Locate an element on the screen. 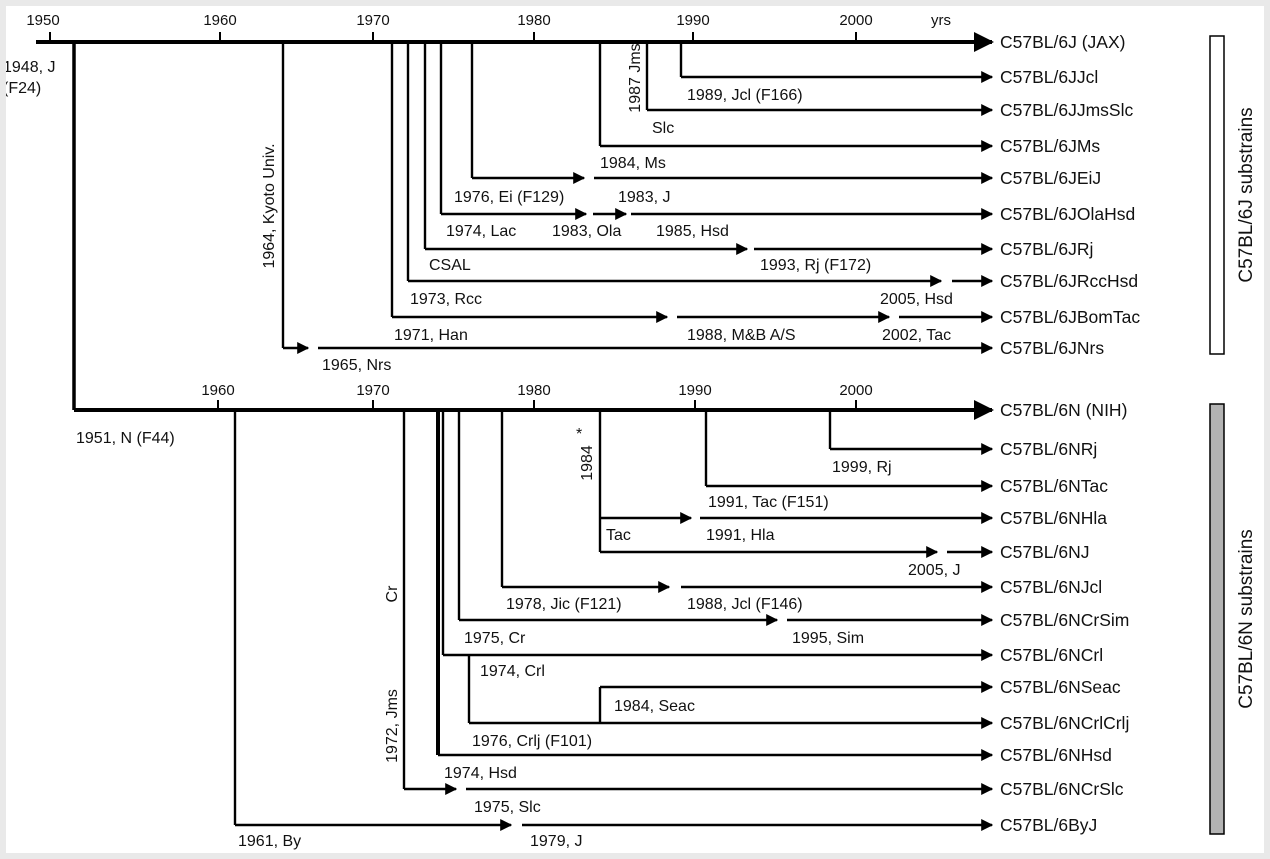  substrain-label: C57BL/6JRj is located at coordinates (1046, 249).